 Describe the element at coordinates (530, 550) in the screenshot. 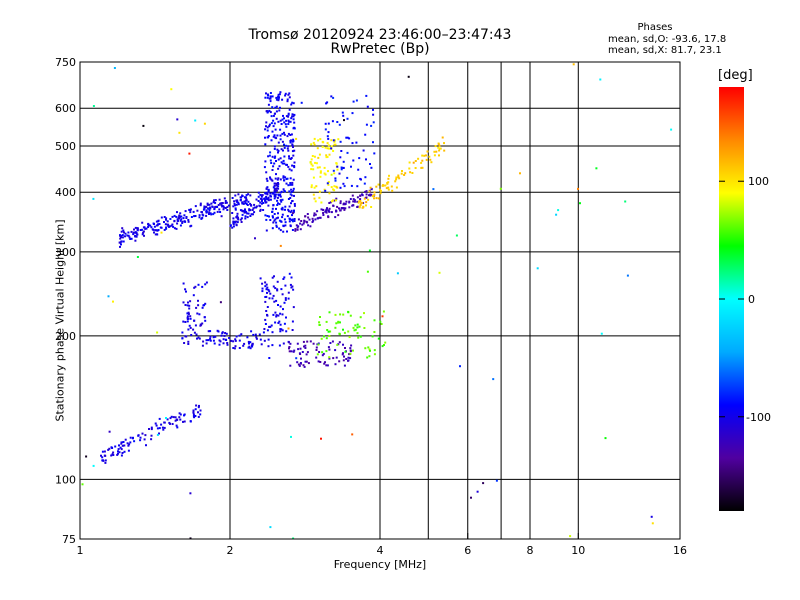

I see `x-tick-label: 8` at that location.